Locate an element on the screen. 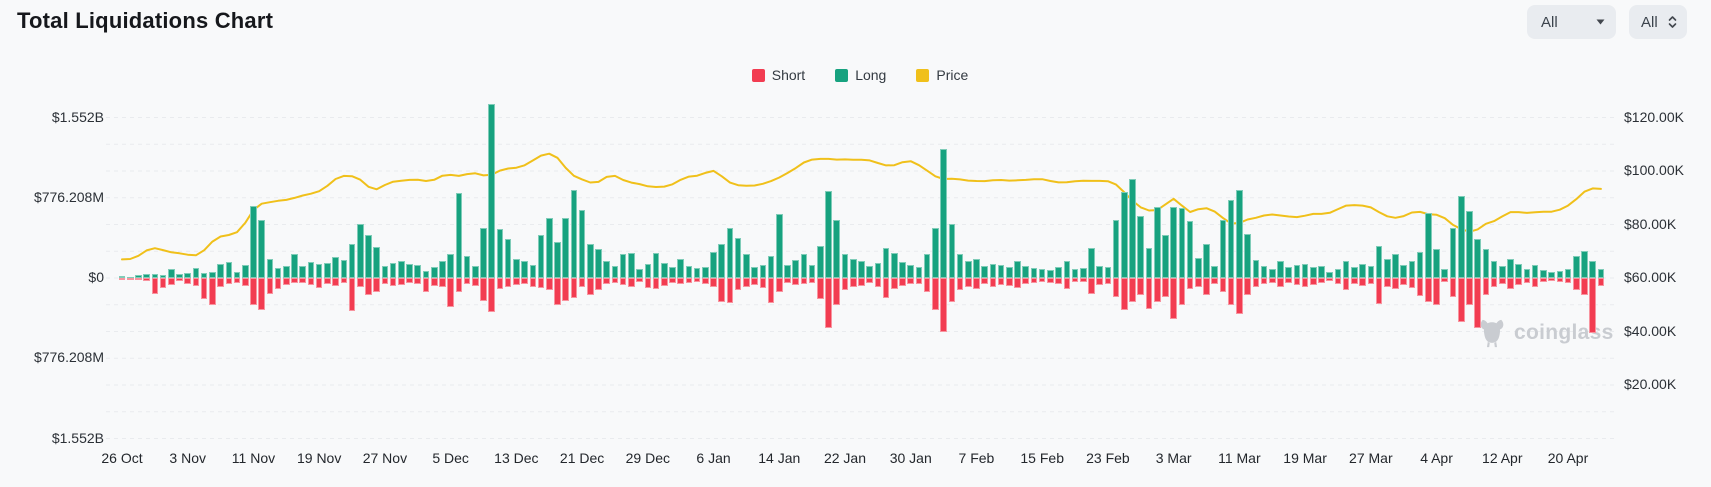  y-axis-label-right: $100.00K is located at coordinates (1654, 170).